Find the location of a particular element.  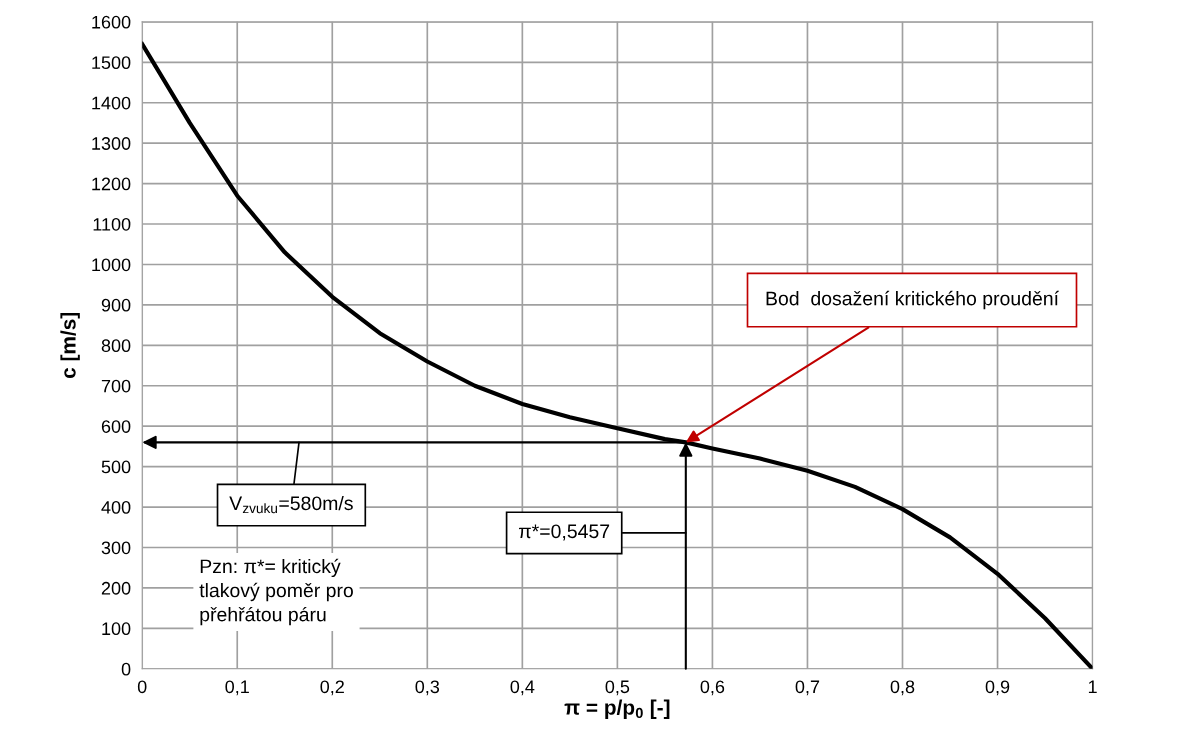

y-tick-label: 600 is located at coordinates (116, 426).